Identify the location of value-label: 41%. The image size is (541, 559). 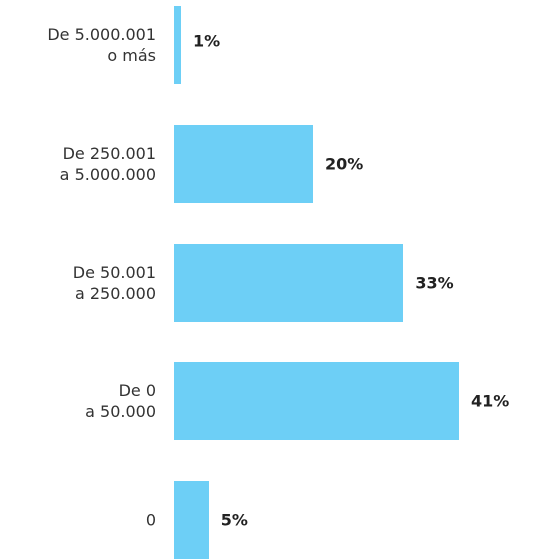
(490, 401).